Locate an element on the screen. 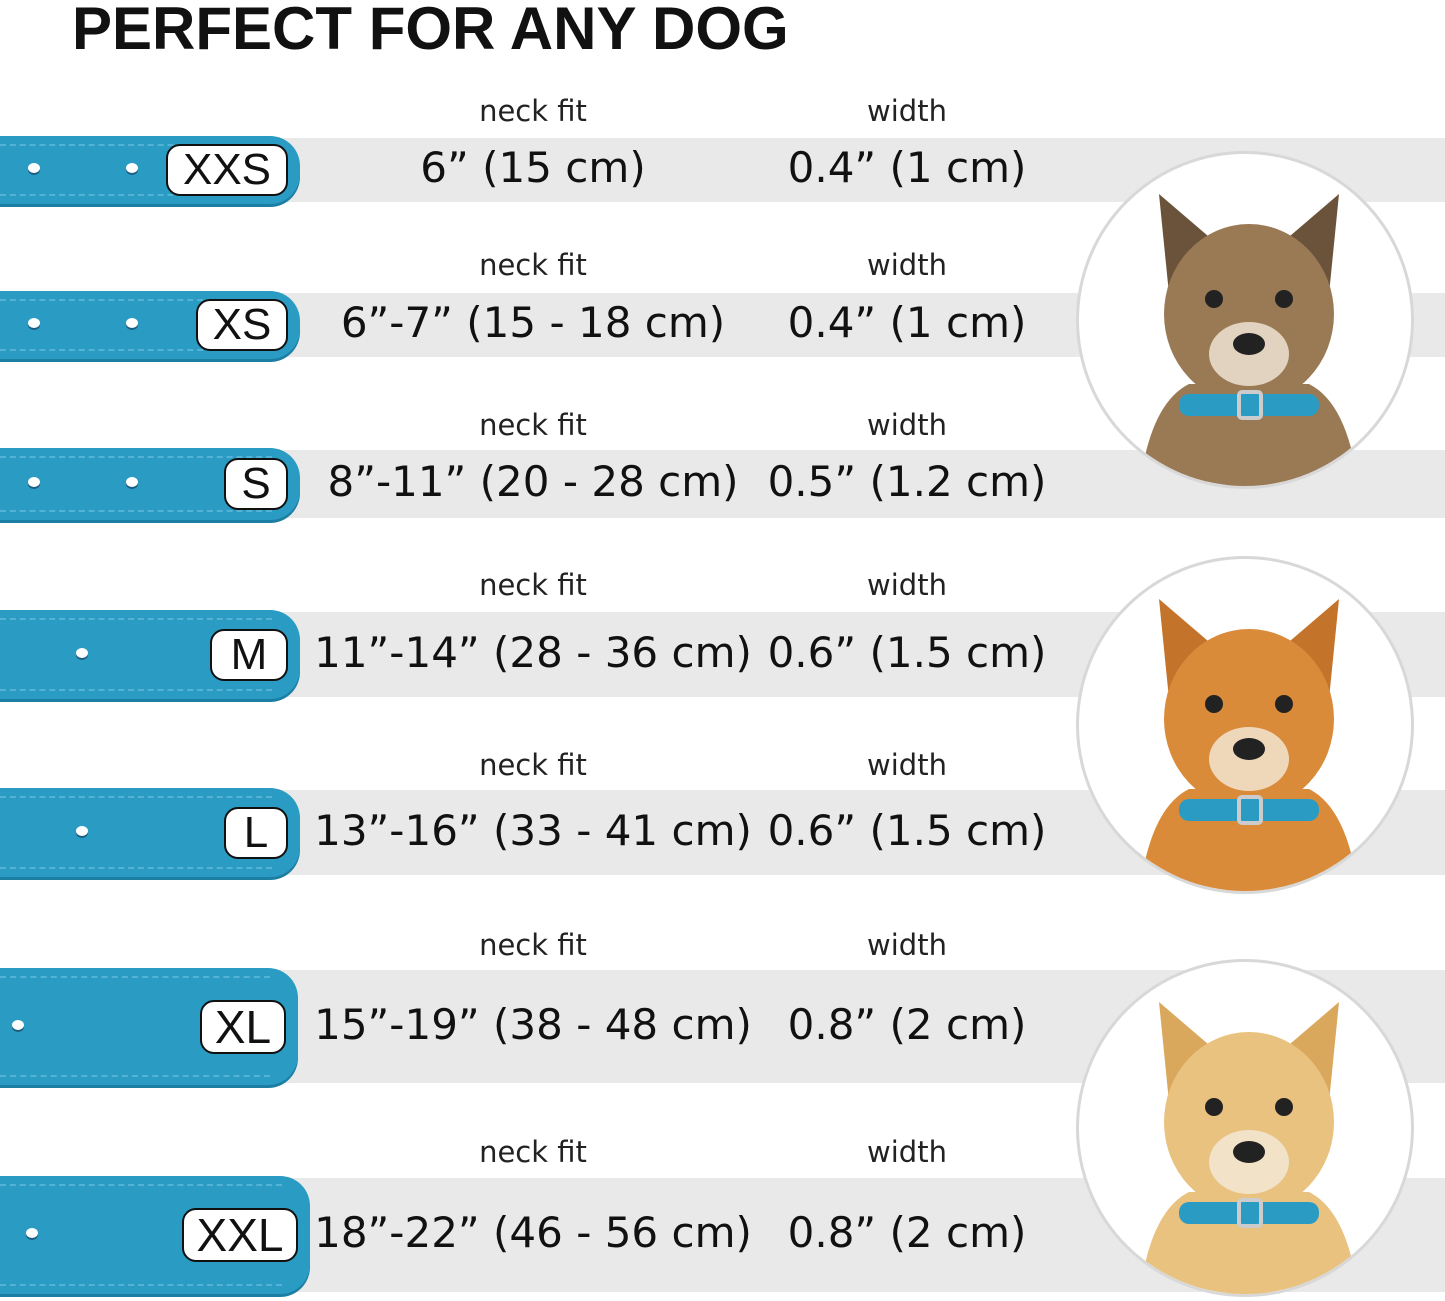 The height and width of the screenshot is (1301, 1445). neck-fit-value: 13”-16” (33 - 41 cm) is located at coordinates (533, 830).